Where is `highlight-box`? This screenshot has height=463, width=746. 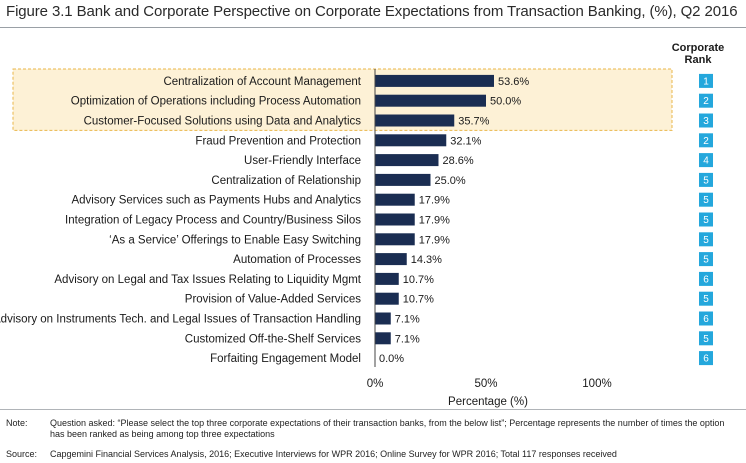
highlight-box is located at coordinates (342, 99).